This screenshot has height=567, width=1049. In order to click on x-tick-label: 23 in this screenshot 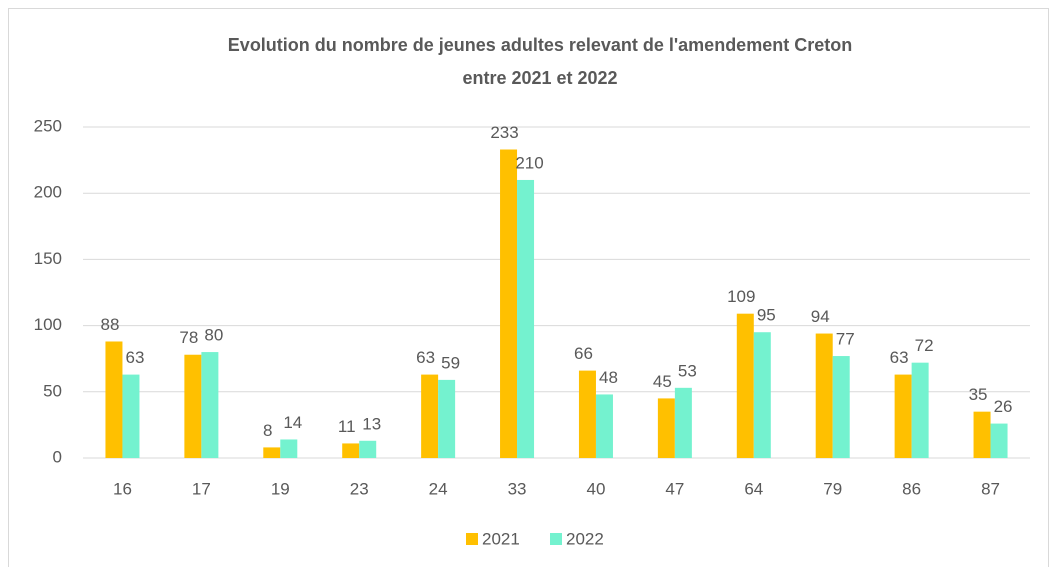, I will do `click(359, 488)`.